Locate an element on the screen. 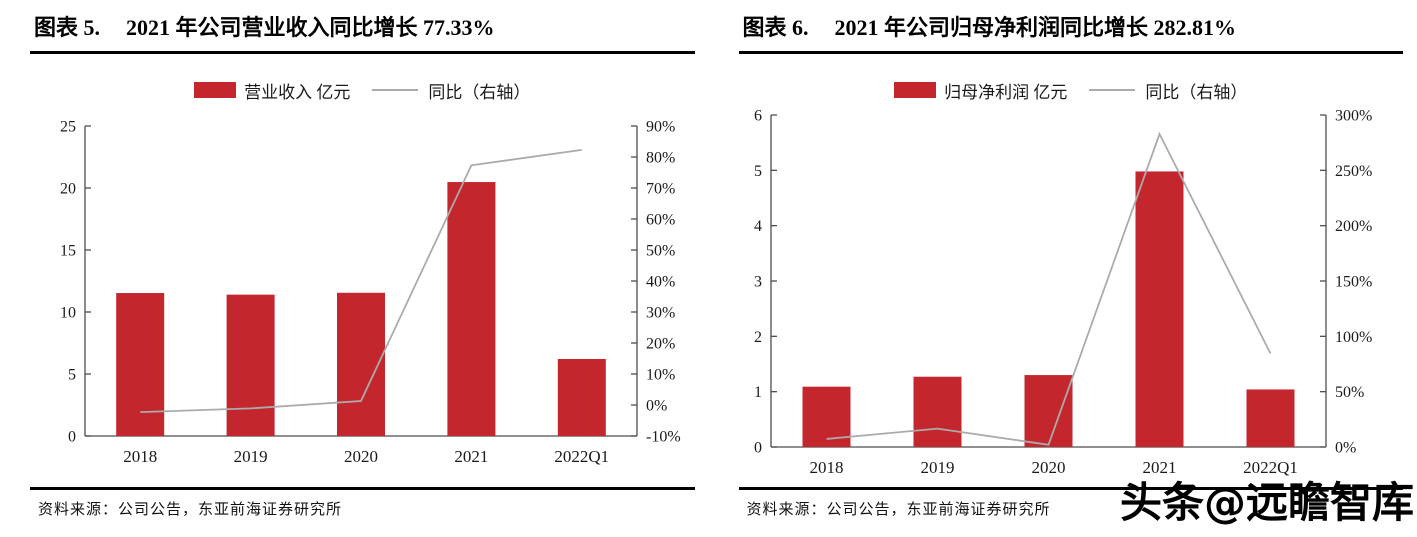  figure-title-revenue: 图表 5. 2021 年公司营业收入同比增长 77.33% is located at coordinates (362, 31).